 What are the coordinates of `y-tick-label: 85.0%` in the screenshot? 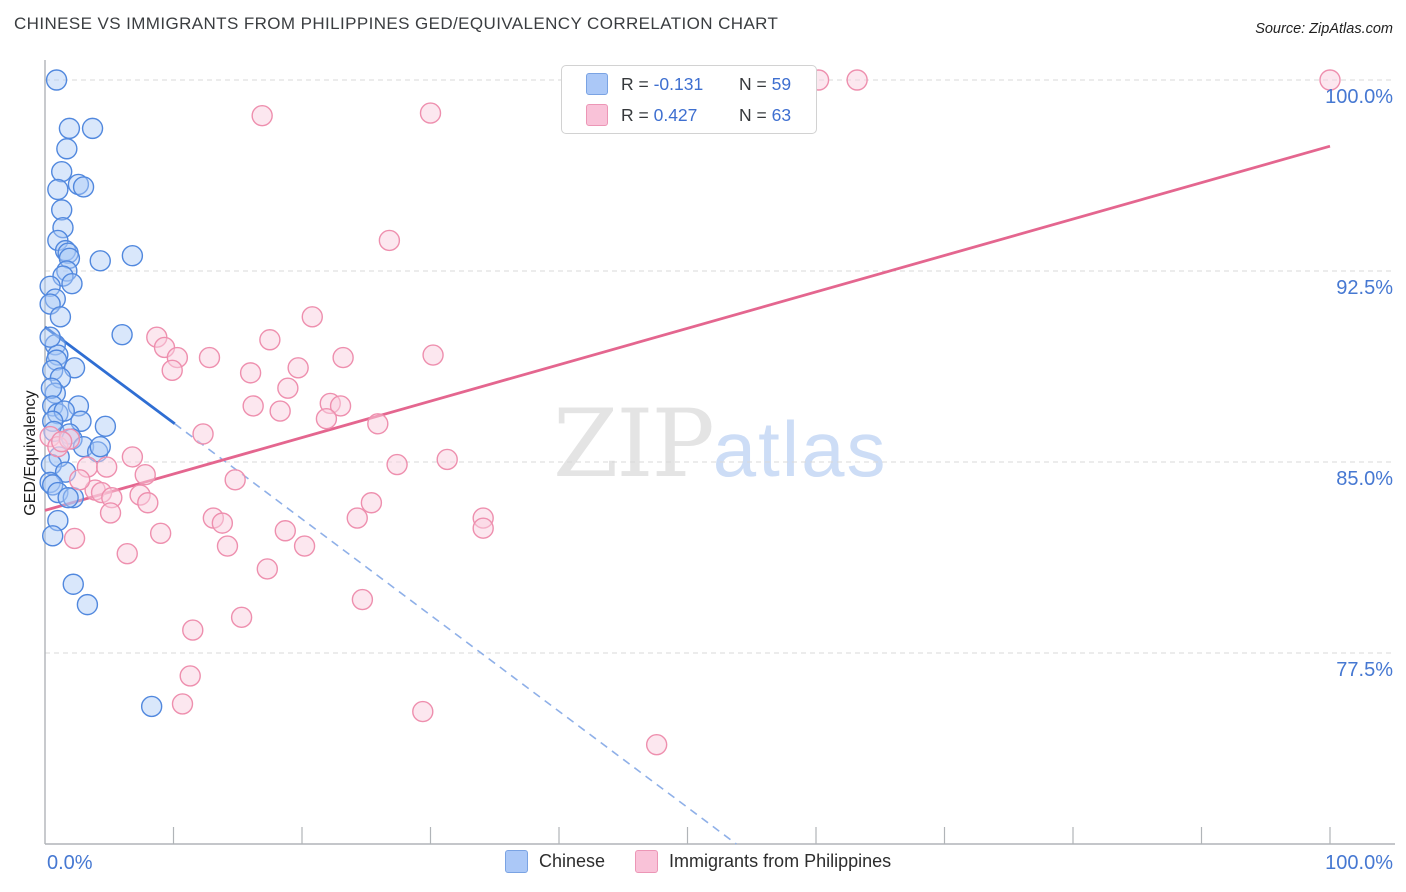 It's located at (1364, 479).